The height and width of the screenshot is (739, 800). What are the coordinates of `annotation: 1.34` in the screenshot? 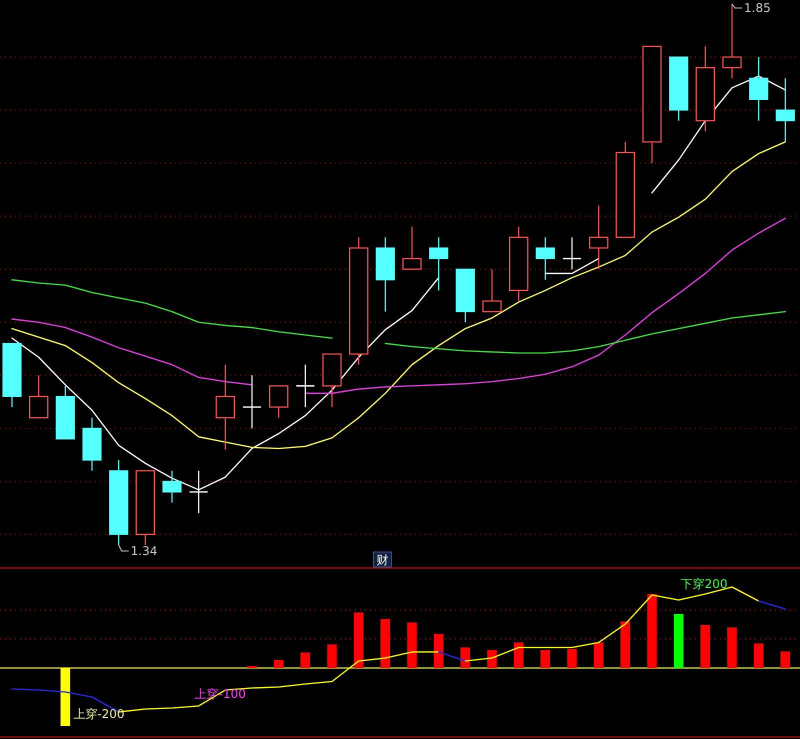 It's located at (144, 551).